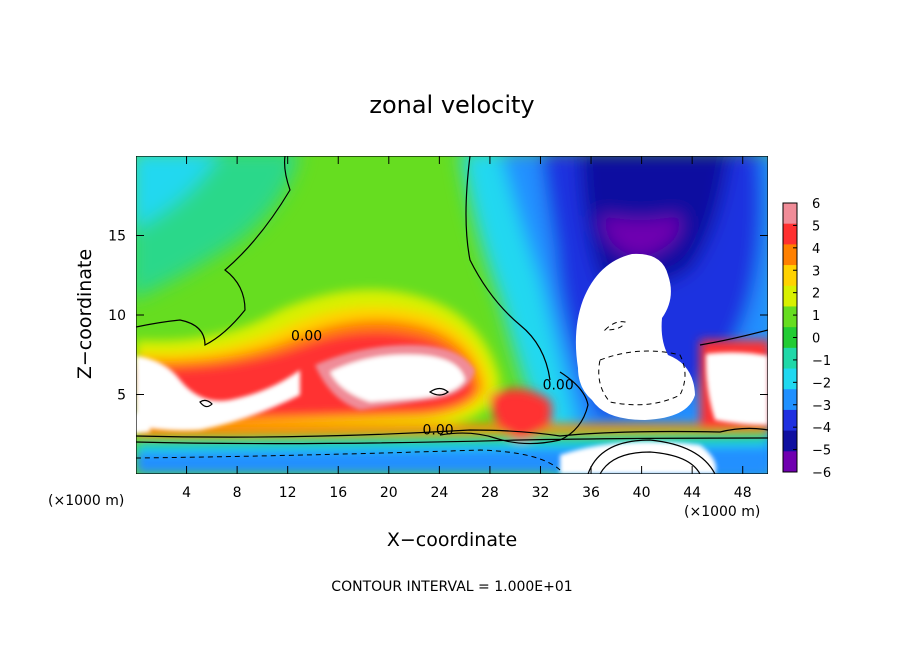  Describe the element at coordinates (117, 237) in the screenshot. I see `y-tick-label: 15` at that location.